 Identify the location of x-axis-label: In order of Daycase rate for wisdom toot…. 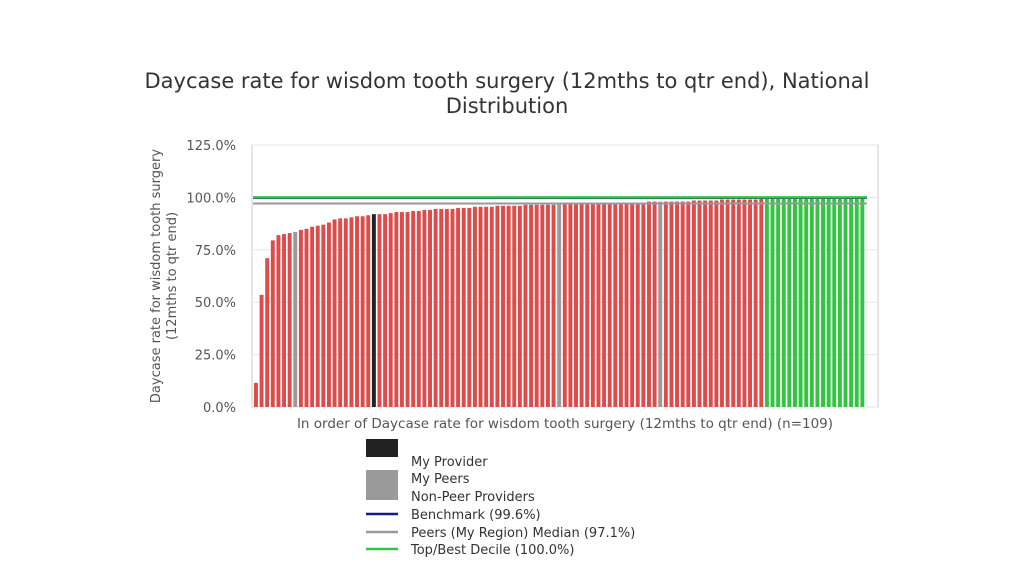
(565, 424).